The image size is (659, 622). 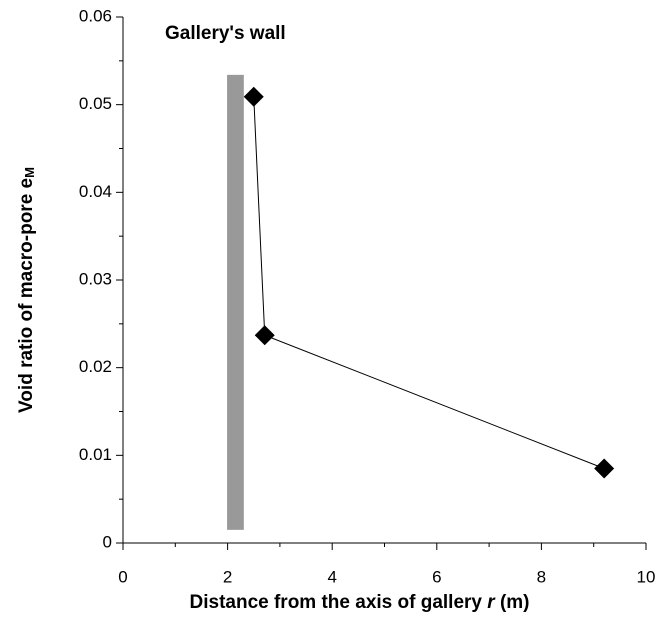 What do you see at coordinates (339, 602) in the screenshot?
I see `x-axis-label-part: Distance from the axis of gallery` at bounding box center [339, 602].